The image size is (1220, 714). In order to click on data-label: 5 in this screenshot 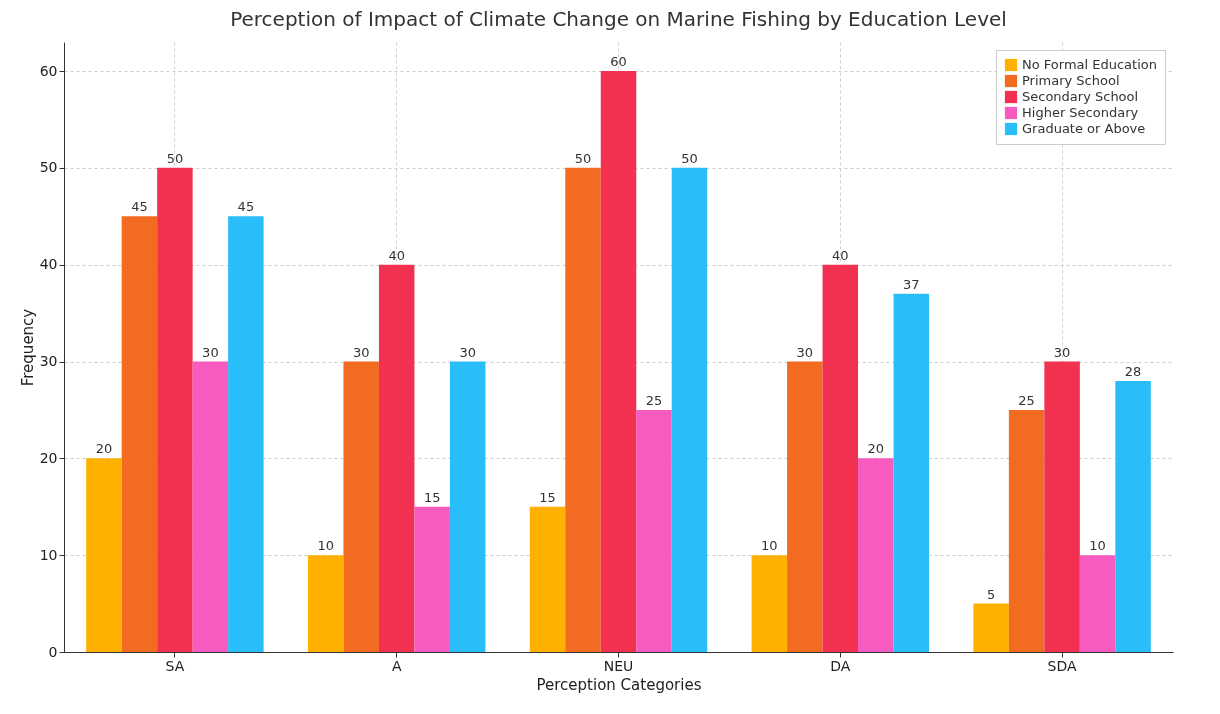, I will do `click(991, 594)`.